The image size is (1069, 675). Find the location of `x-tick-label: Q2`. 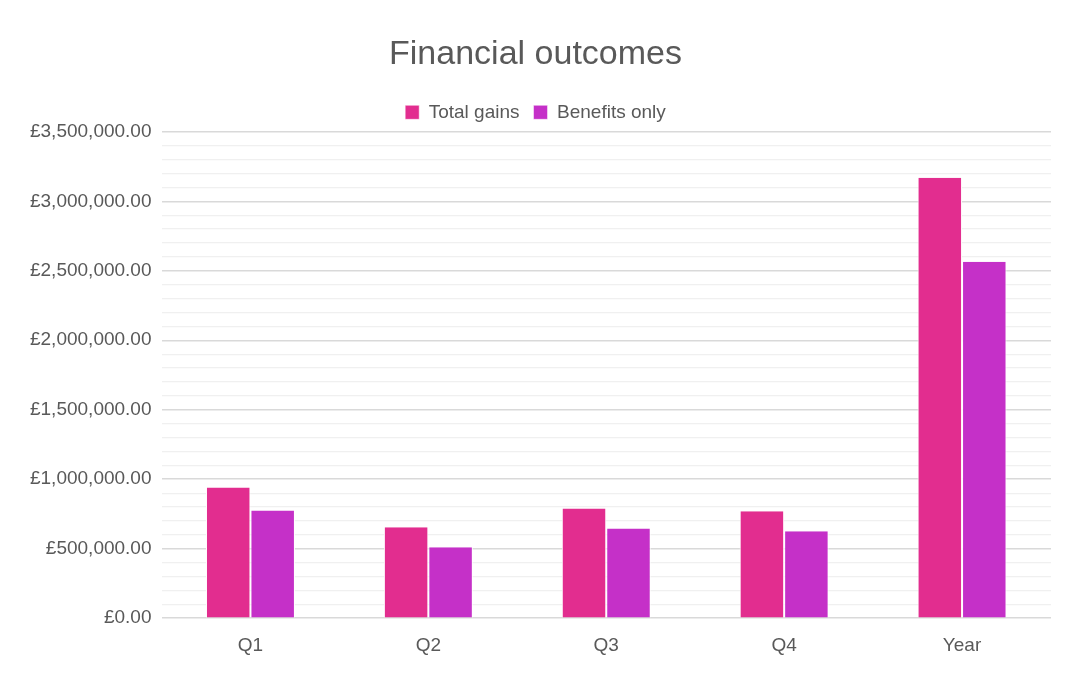

x-tick-label: Q2 is located at coordinates (428, 644).